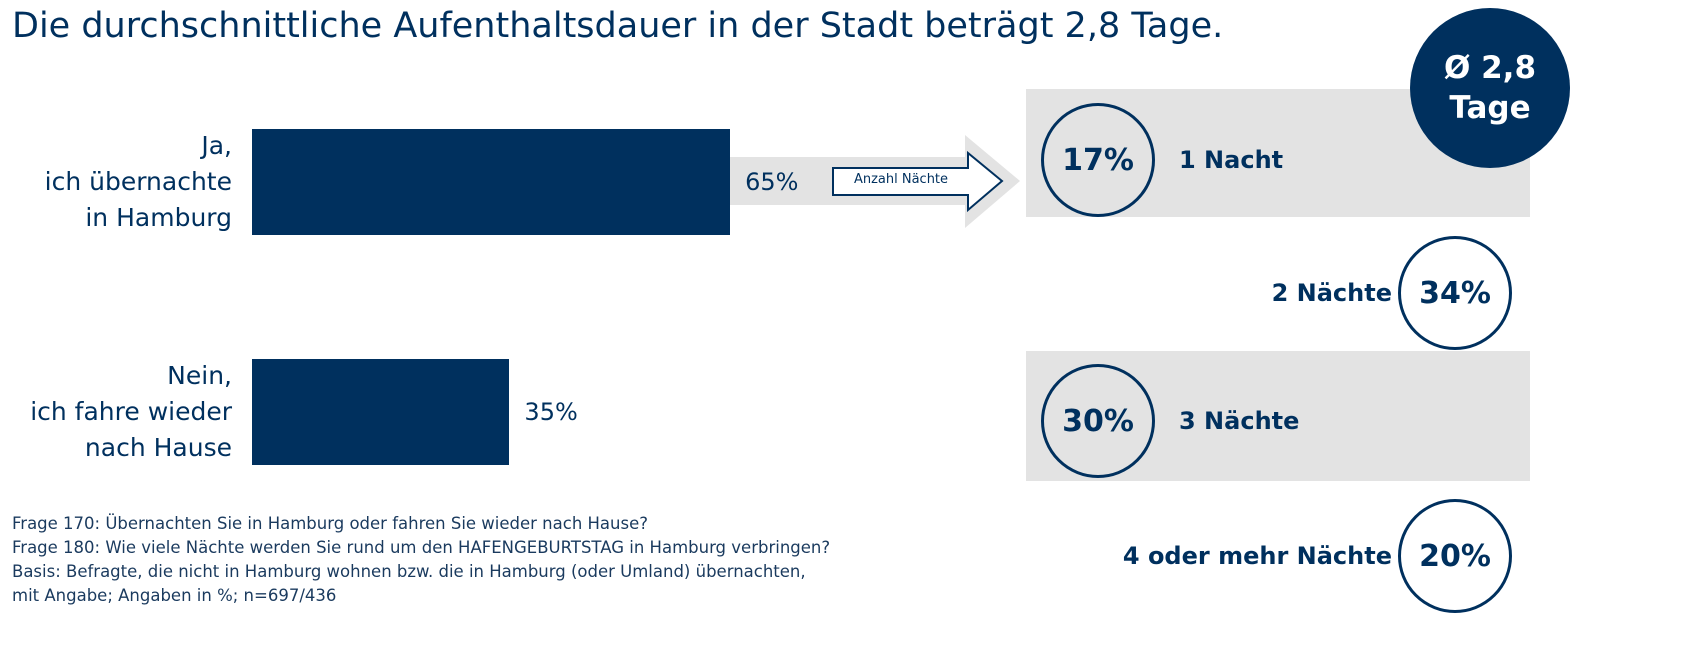  What do you see at coordinates (901, 179) in the screenshot?
I see `arrow-label: Anzahl Nächte` at bounding box center [901, 179].